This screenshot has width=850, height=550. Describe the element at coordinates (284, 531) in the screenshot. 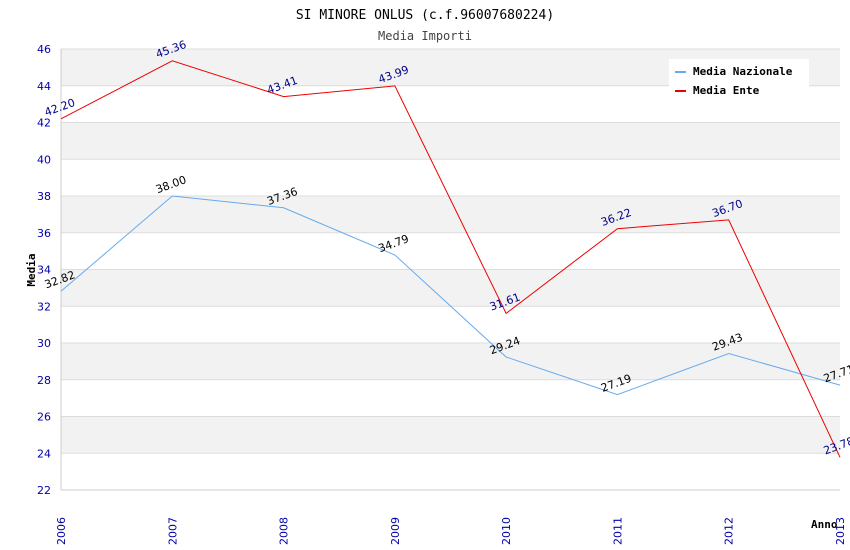

I see `x-tick-label: 2008` at that location.